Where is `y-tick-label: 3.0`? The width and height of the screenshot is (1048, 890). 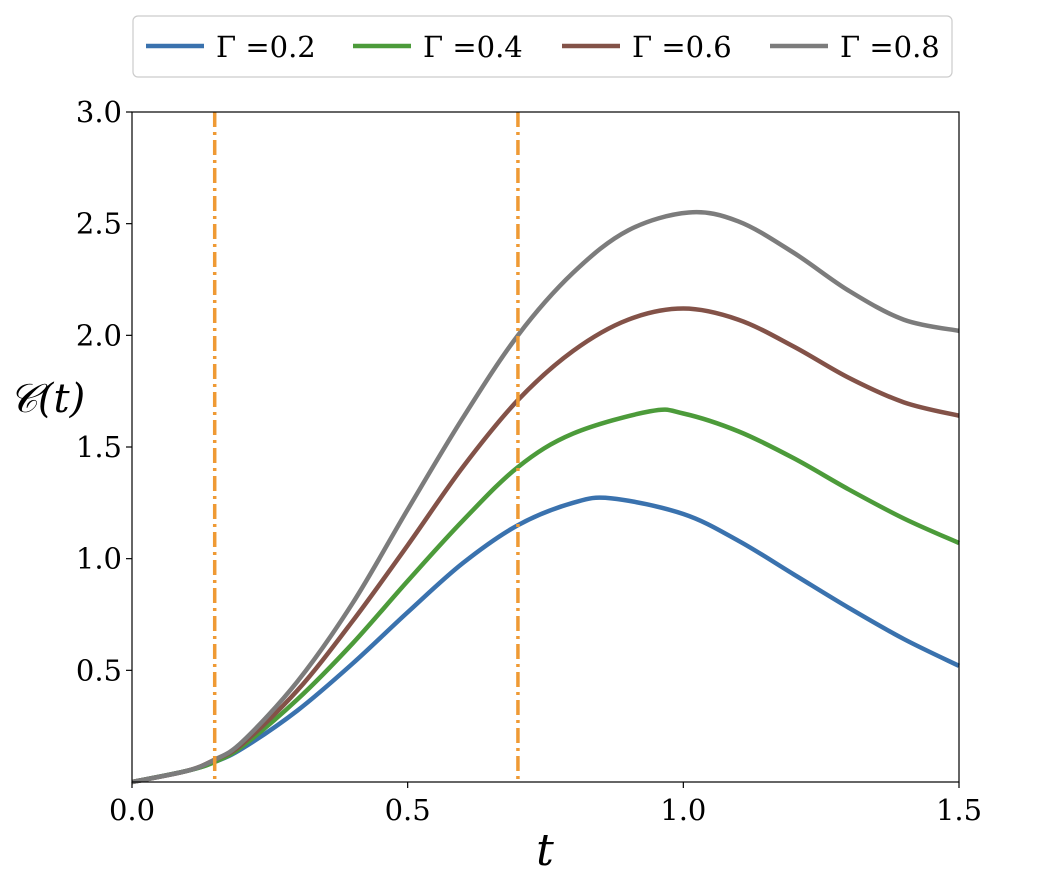 y-tick-label: 3.0 is located at coordinates (99, 112).